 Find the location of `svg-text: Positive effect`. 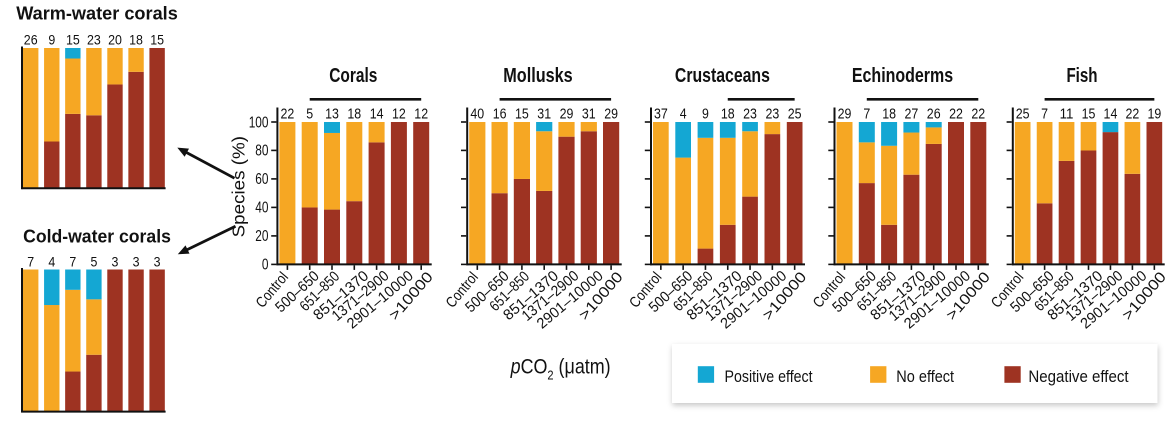

svg-text: Positive effect is located at coordinates (769, 376).